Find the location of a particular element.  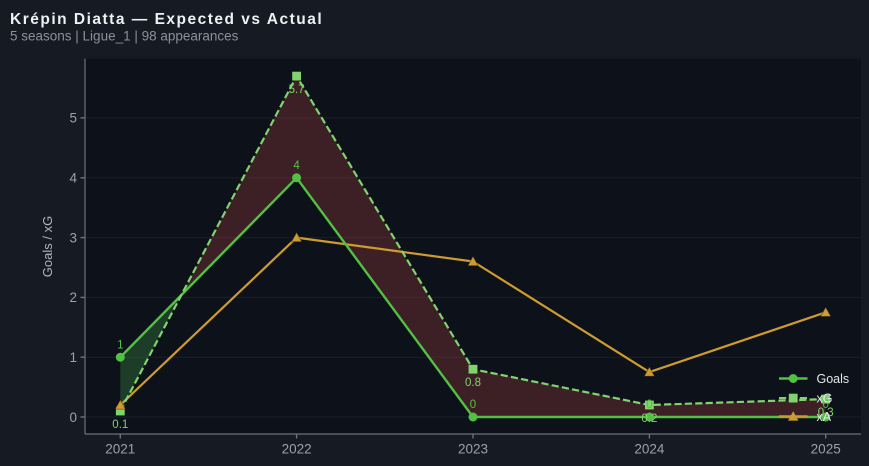

svg-text:Krépin Diatta — Expected vs Ac: Krépin Diatta — Expected vs Actual is located at coordinates (166, 19).